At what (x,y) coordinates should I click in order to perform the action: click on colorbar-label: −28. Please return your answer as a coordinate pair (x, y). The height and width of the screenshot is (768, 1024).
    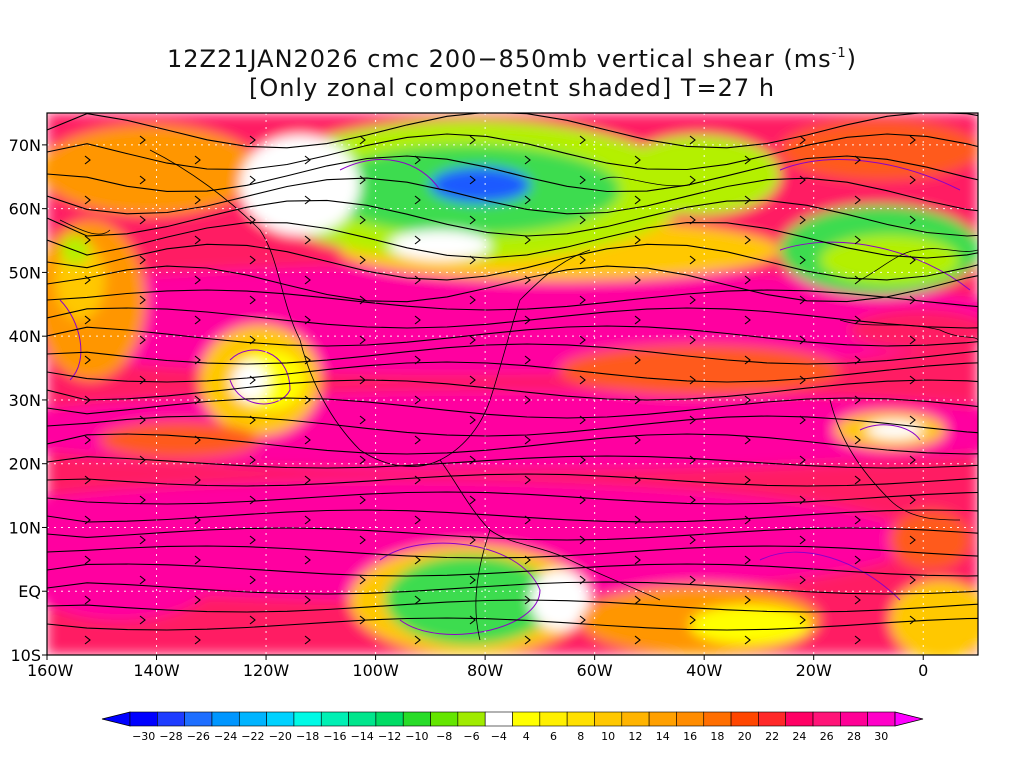
    Looking at the image, I should click on (170, 736).